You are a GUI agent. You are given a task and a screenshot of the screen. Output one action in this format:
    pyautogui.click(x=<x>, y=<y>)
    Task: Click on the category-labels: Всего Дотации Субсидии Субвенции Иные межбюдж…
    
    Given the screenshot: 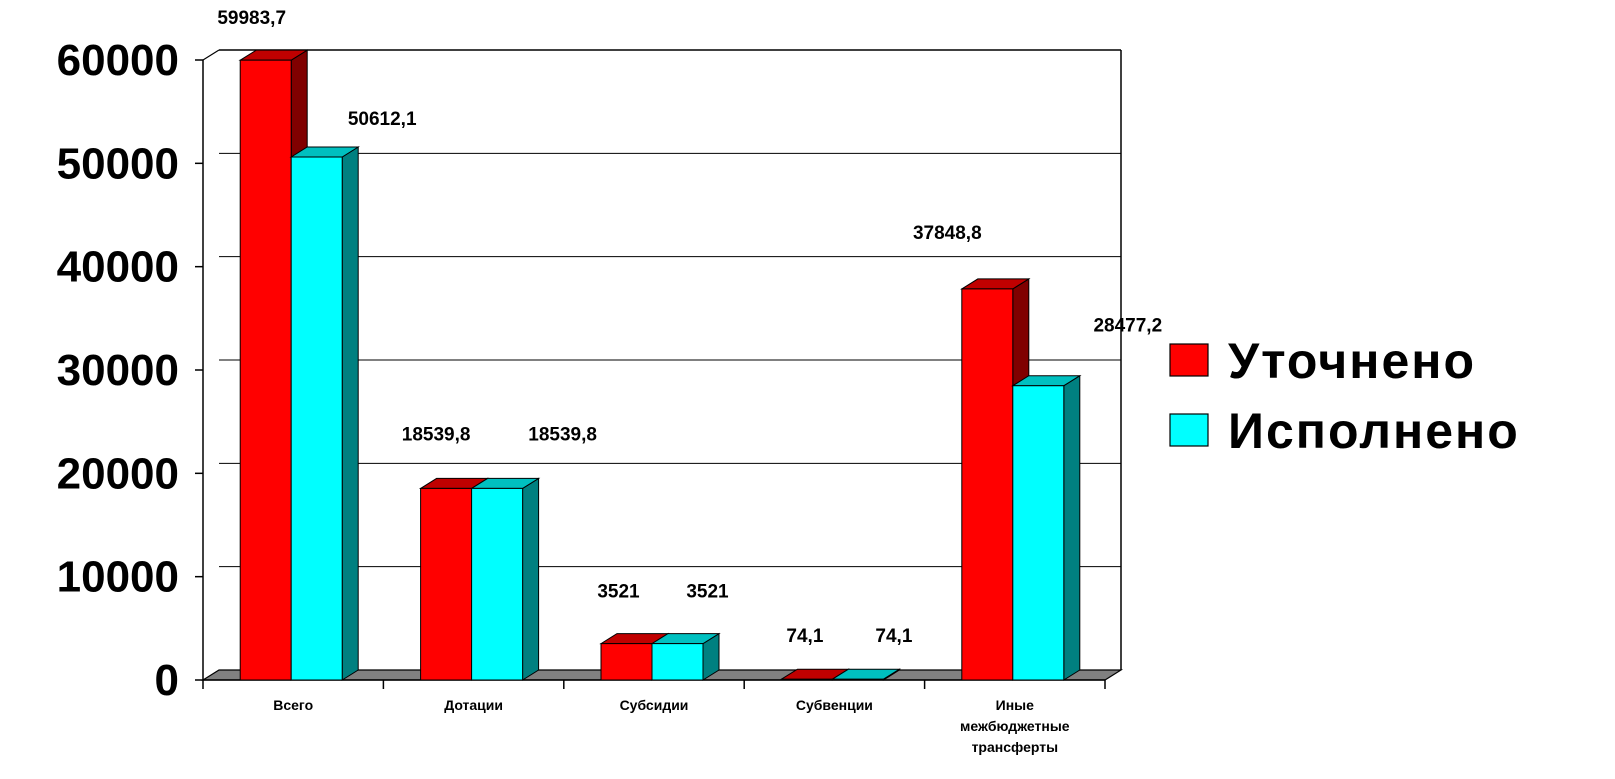 What is the action you would take?
    pyautogui.click(x=671, y=726)
    